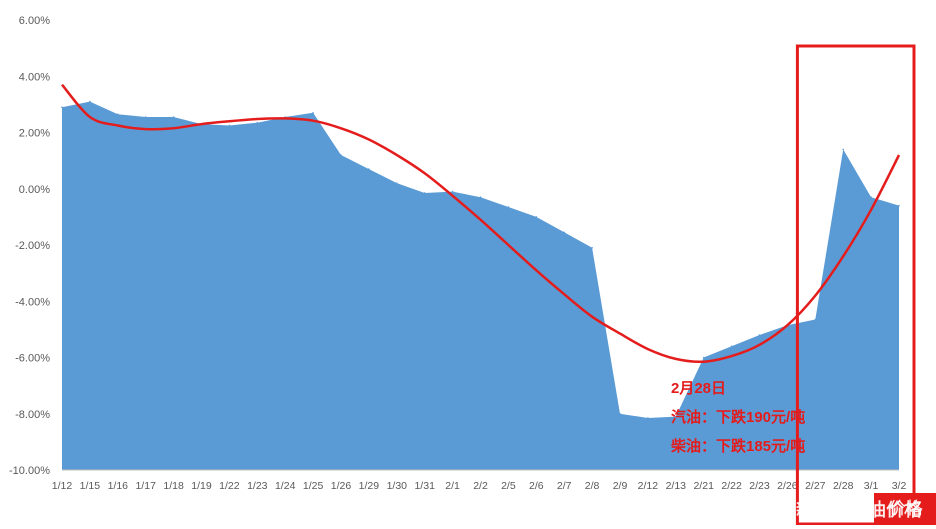  Describe the element at coordinates (201, 486) in the screenshot. I see `x-tick-label: 1/19` at that location.